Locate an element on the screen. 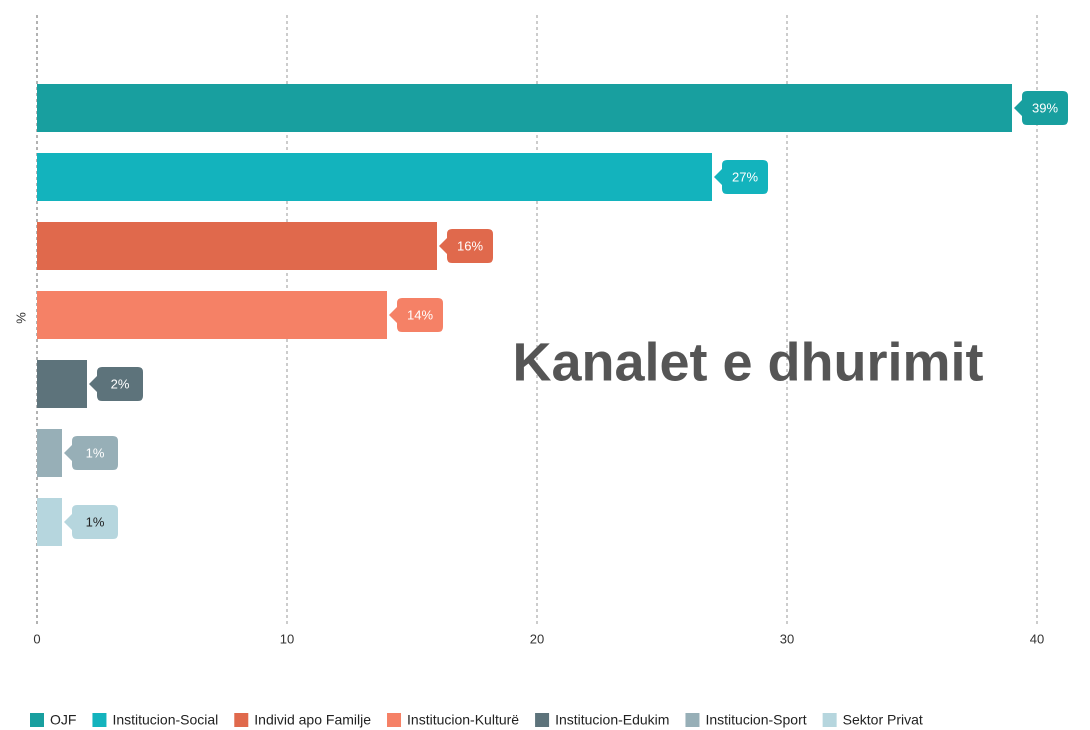 Image resolution: width=1090 pixels, height=730 pixels. x-tick-label: 30 is located at coordinates (787, 638).